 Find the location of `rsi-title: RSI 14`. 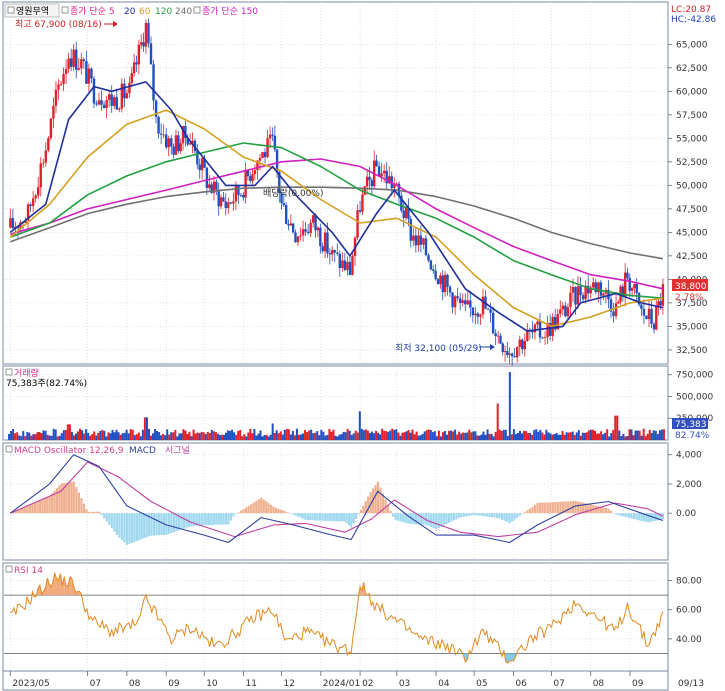

rsi-title: RSI 14 is located at coordinates (28, 571).